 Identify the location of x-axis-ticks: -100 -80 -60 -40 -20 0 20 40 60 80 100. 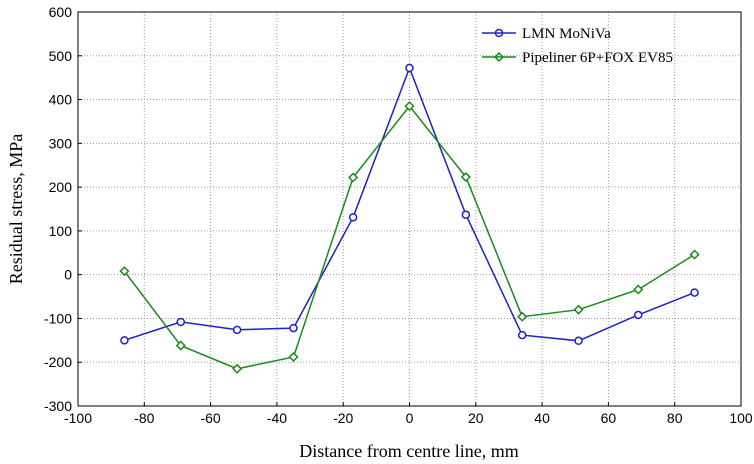
(408, 414).